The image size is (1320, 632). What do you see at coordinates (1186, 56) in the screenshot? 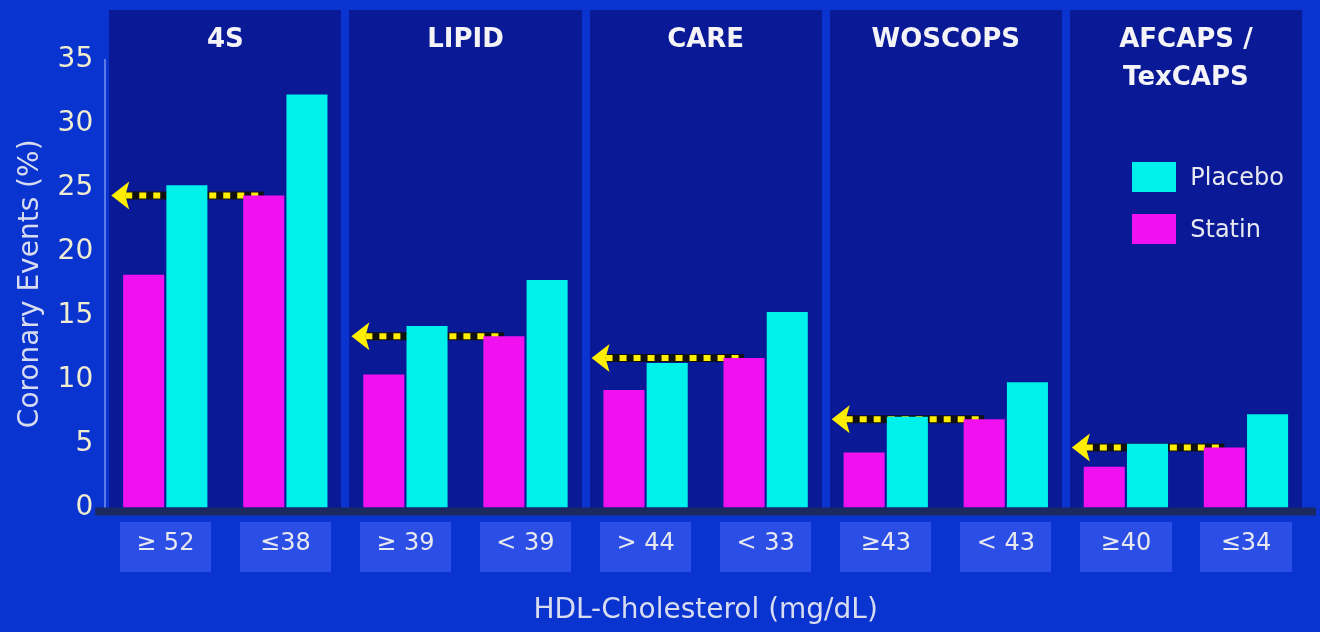
I see `annotation: AFCAPS / TexCAPS` at bounding box center [1186, 56].